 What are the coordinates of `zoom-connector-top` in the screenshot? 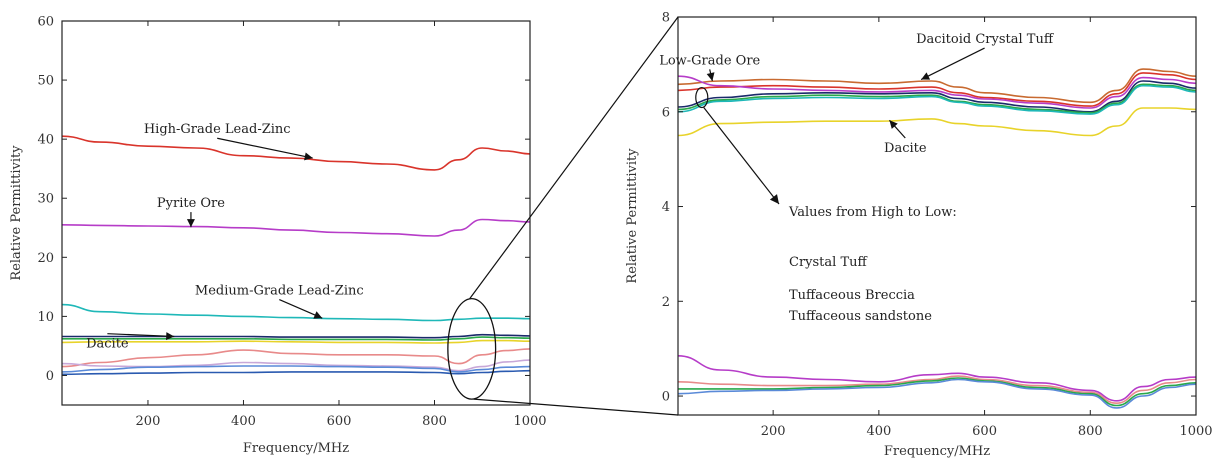 It's located at (574, 158).